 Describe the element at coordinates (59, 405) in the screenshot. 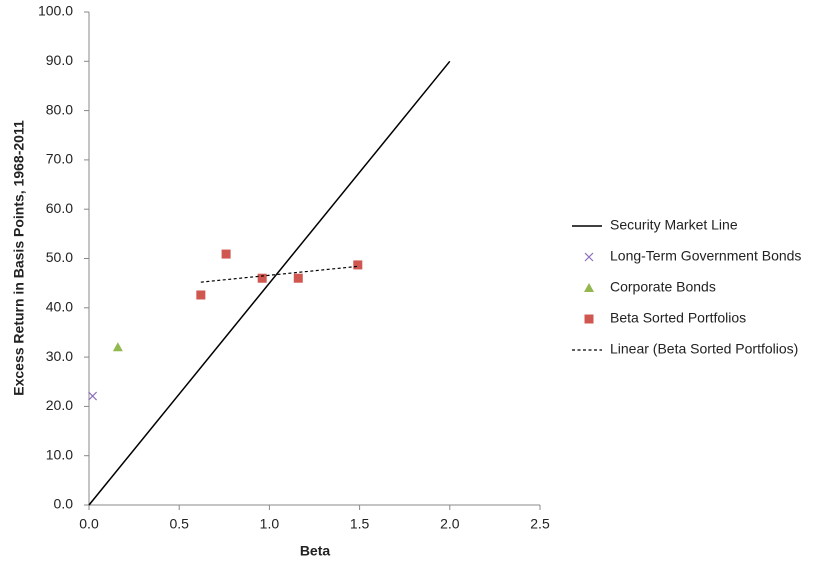

I see `y-tick-label: 20.0` at that location.